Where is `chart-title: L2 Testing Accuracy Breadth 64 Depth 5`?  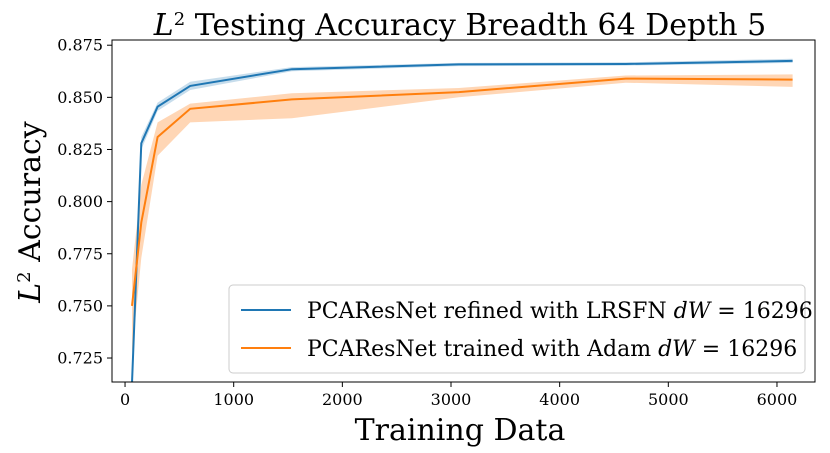
chart-title: L2 Testing Accuracy Breadth 64 Depth 5 is located at coordinates (459, 25).